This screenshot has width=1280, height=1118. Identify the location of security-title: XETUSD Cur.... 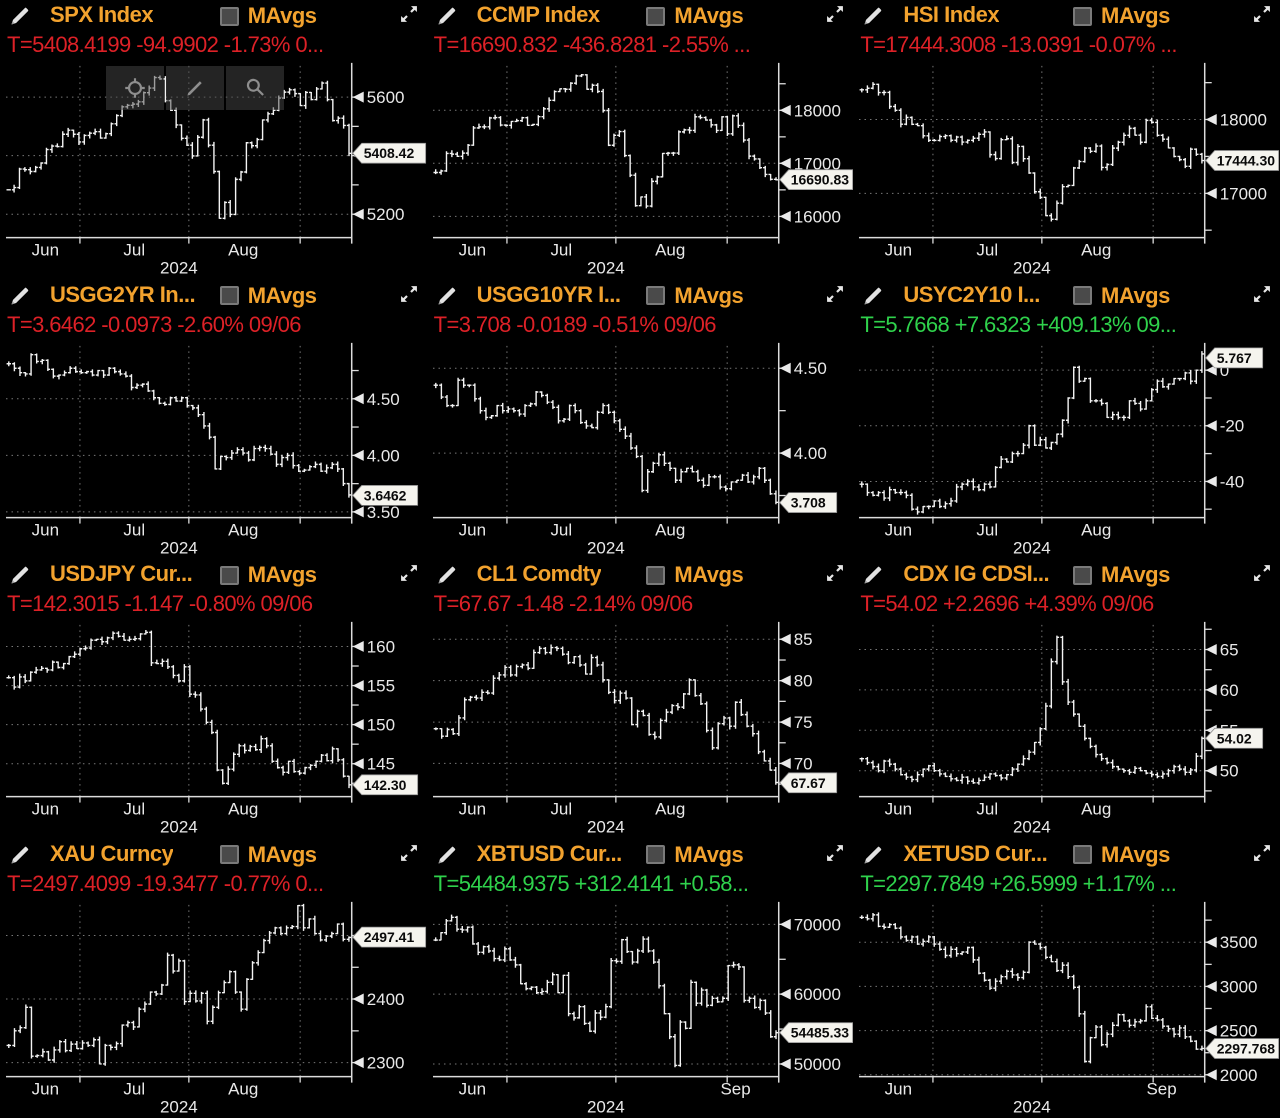
(975, 853).